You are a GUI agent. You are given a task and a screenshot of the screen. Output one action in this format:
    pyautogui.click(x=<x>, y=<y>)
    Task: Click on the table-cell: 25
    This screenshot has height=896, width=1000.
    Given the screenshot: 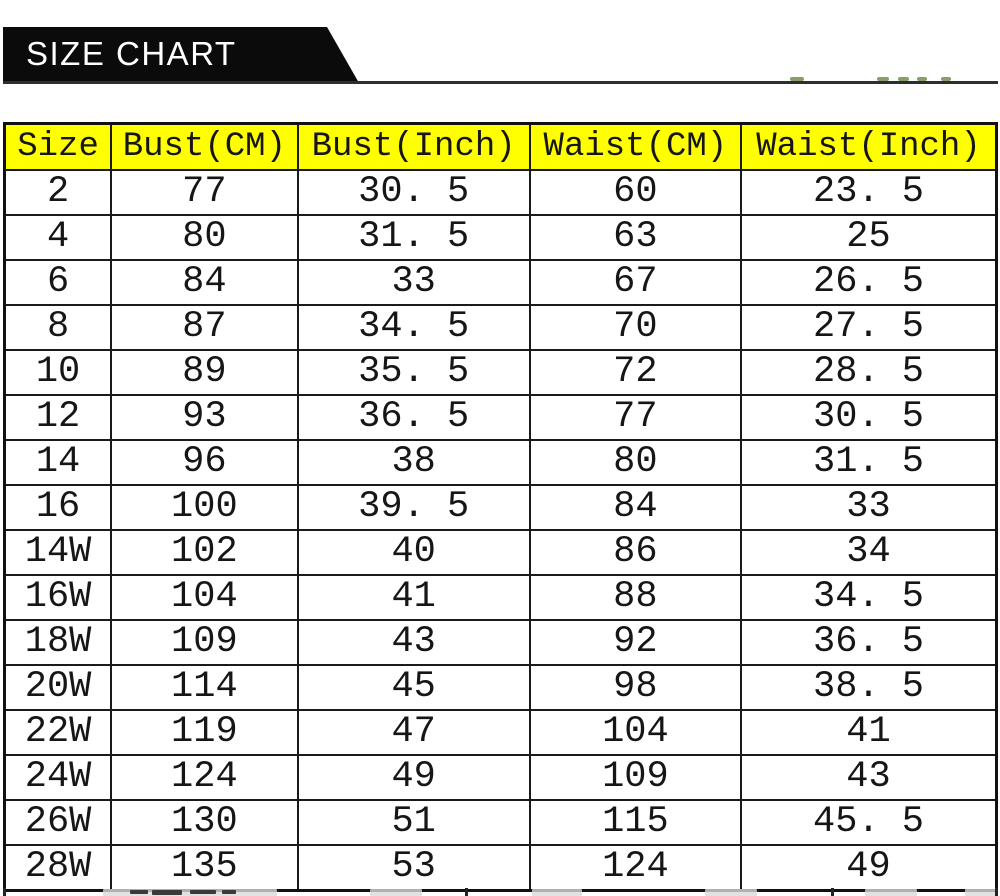 What is the action you would take?
    pyautogui.click(x=869, y=237)
    